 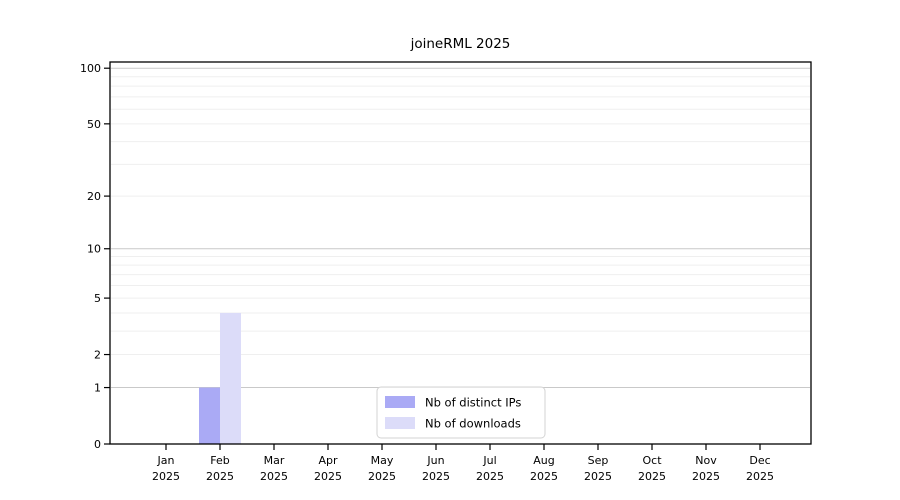 I want to click on legend-label: Nb of distinct IPs, so click(x=473, y=403).